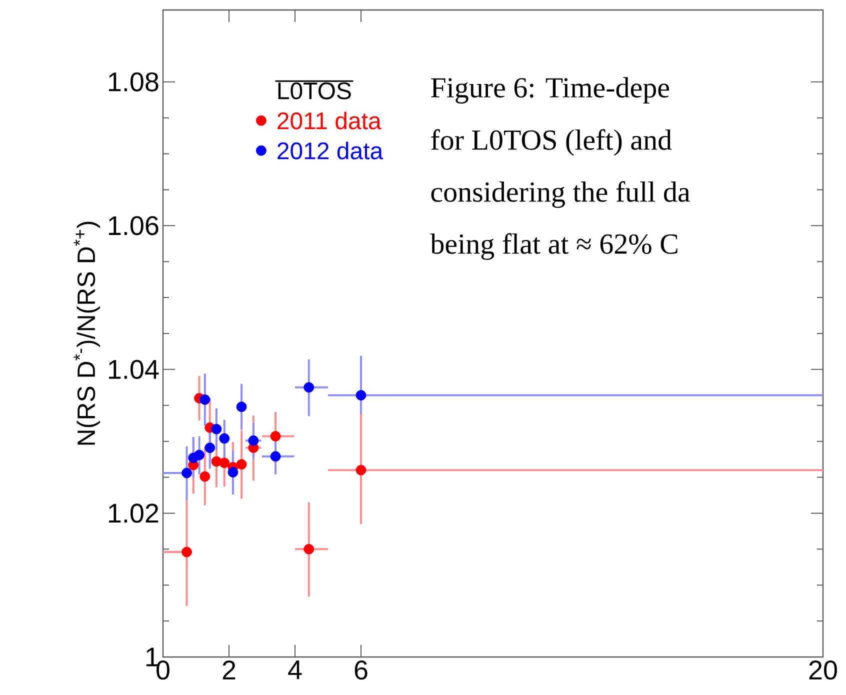 This screenshot has width=846, height=695. I want to click on annotation: being flat at ≈ 62% C, so click(554, 246).